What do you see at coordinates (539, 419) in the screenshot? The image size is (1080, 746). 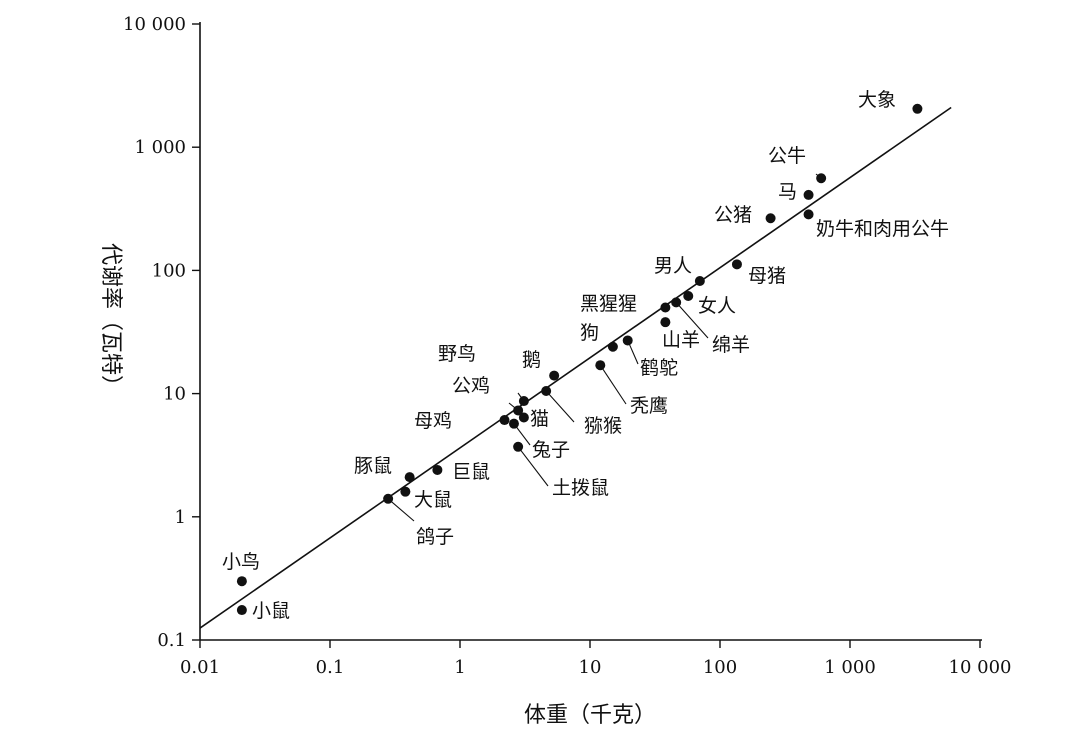 I see `point-label: 猫` at bounding box center [539, 419].